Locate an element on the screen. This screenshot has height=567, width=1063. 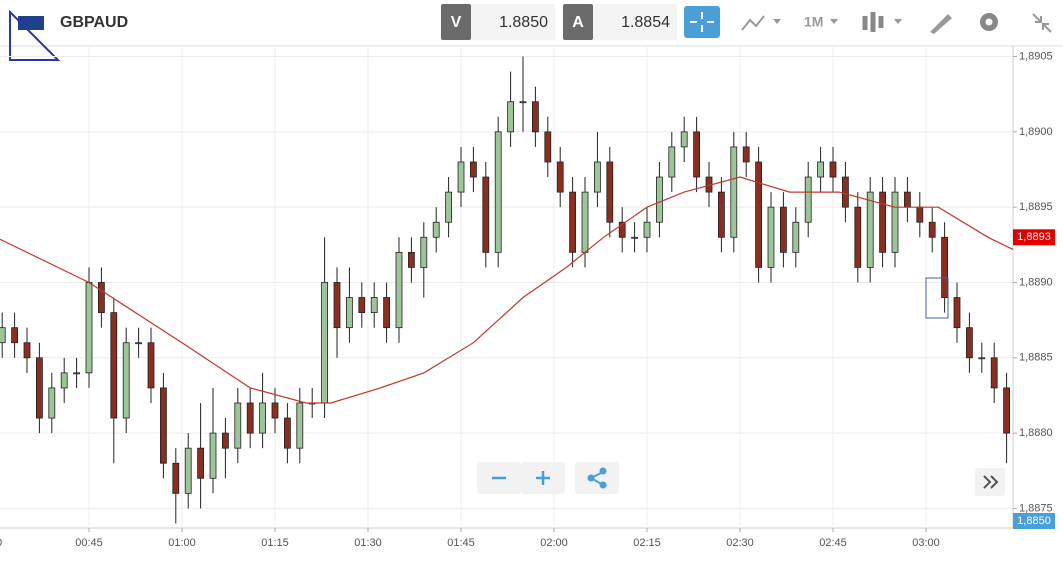
y-tick-label: 1,8880 is located at coordinates (1036, 433).